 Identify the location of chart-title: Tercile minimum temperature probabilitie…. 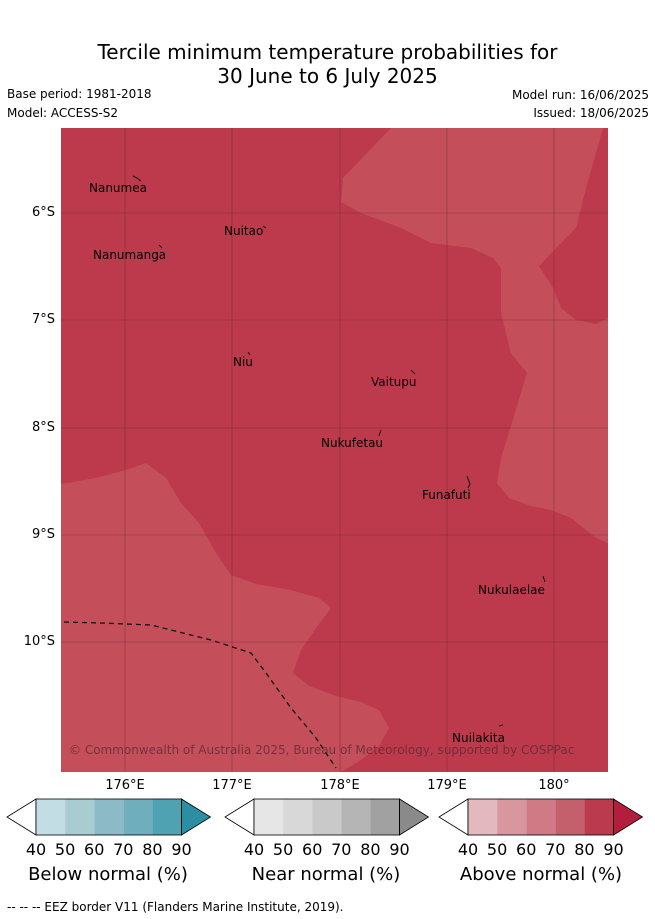
(327, 64).